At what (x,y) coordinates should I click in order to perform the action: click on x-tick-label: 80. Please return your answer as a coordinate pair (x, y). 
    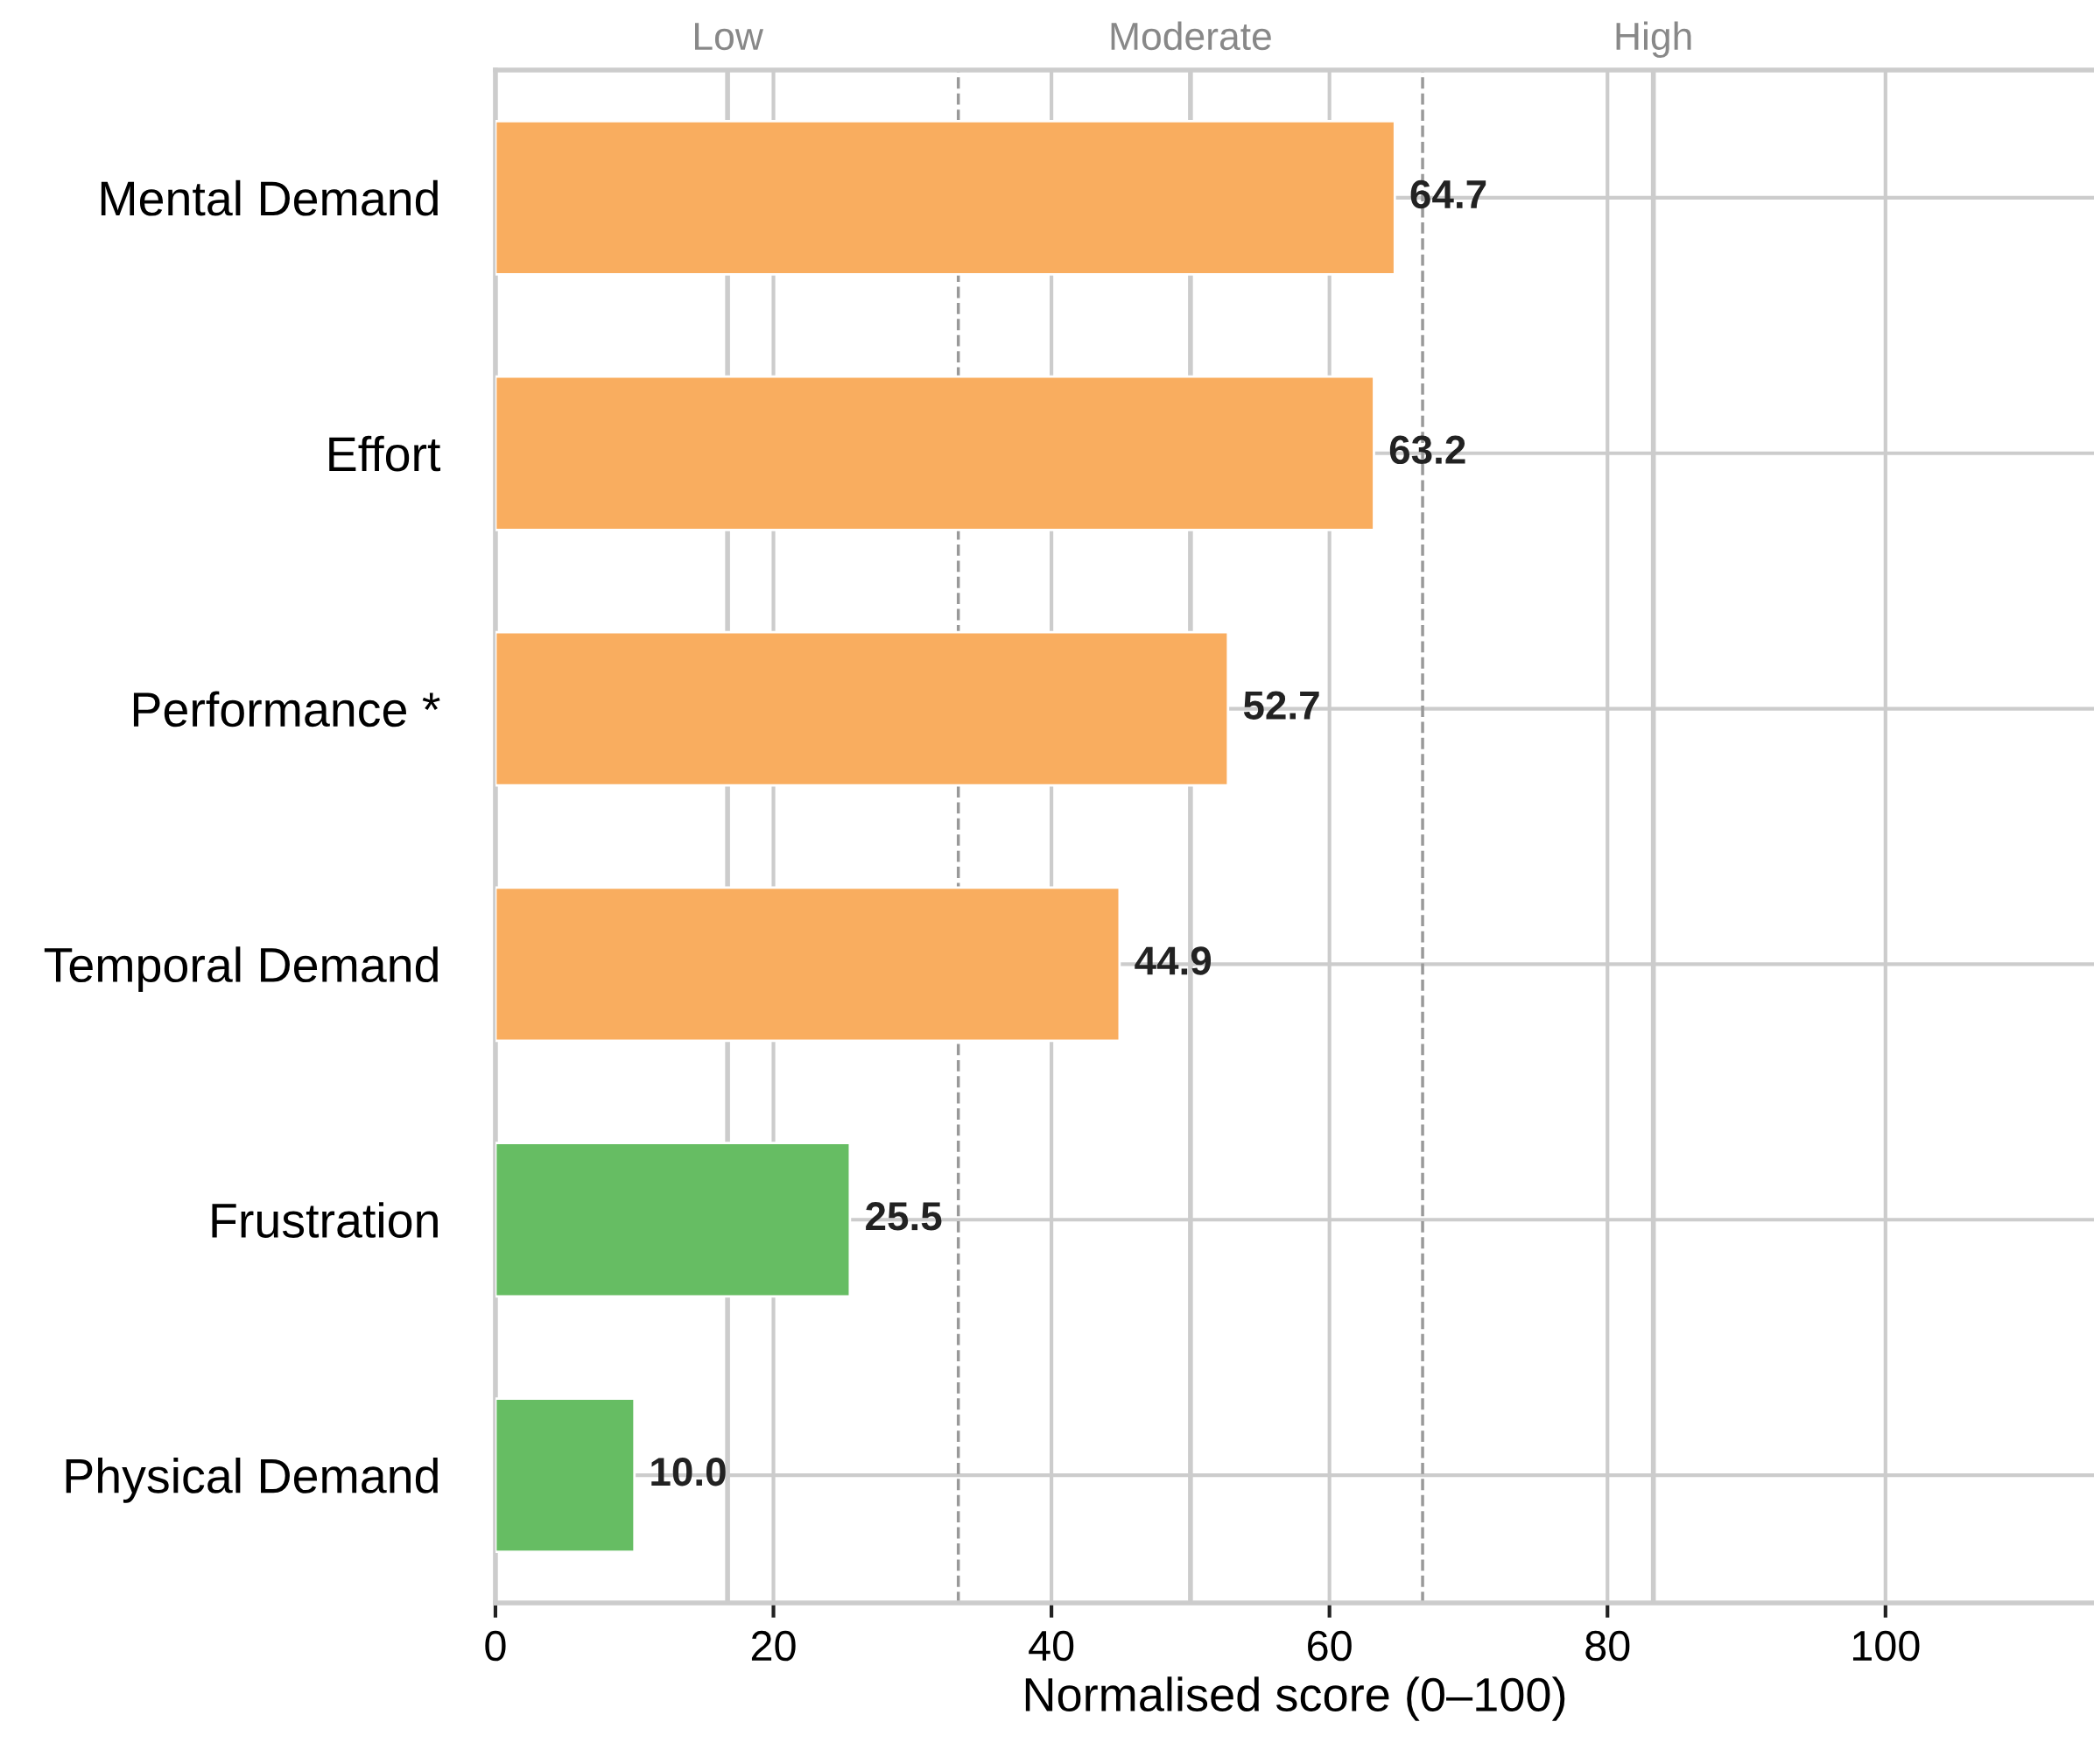
    Looking at the image, I should click on (1607, 1646).